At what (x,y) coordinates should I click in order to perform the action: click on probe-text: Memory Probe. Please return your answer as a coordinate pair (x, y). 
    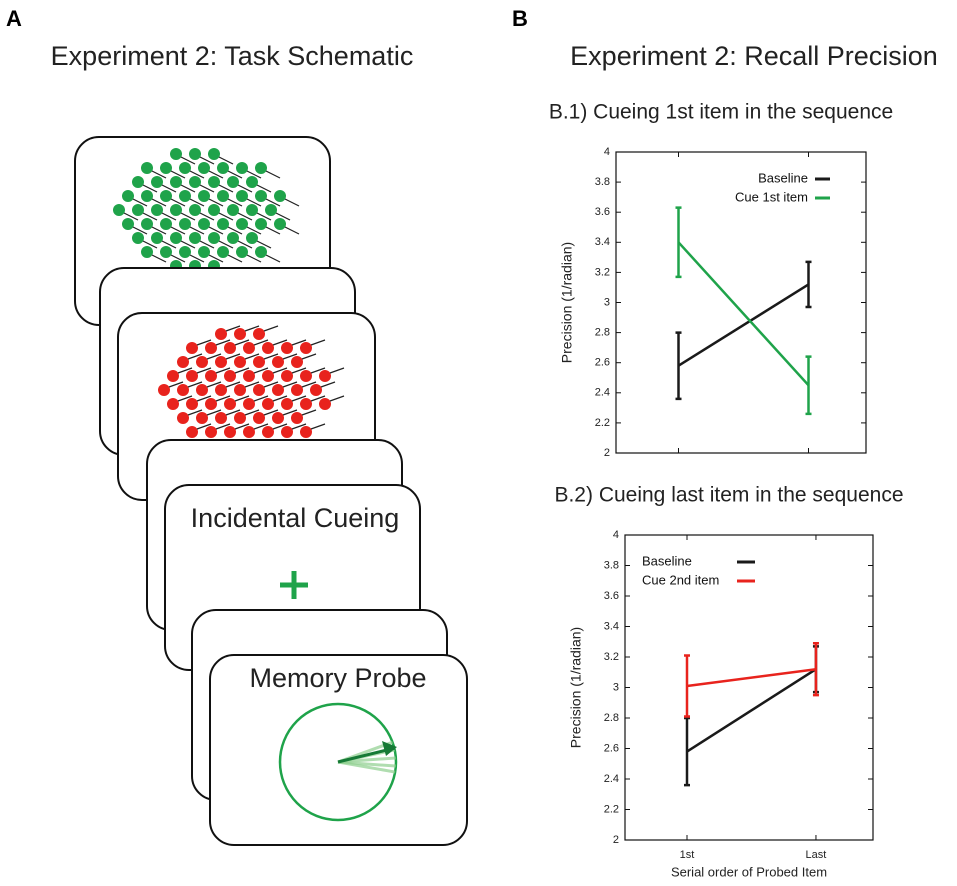
    Looking at the image, I should click on (337, 678).